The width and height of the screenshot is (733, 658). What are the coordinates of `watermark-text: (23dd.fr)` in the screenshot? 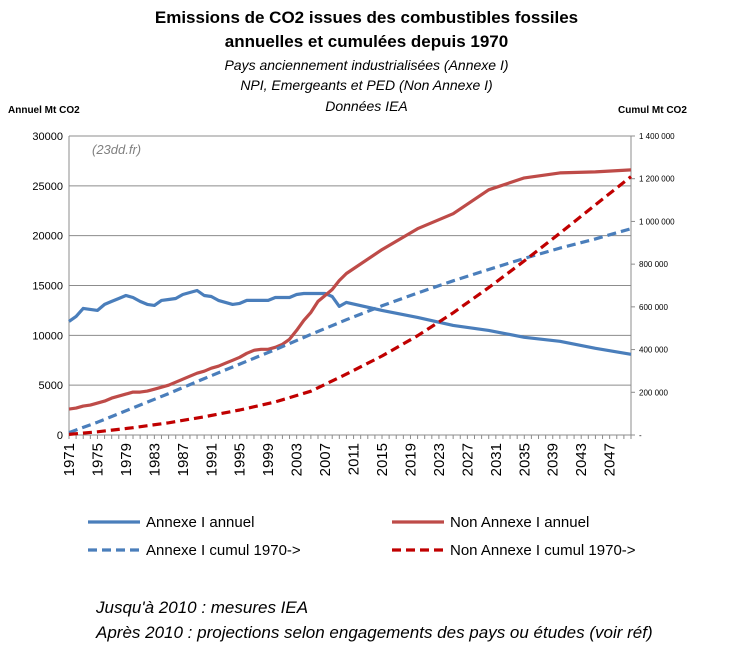 It's located at (116, 149).